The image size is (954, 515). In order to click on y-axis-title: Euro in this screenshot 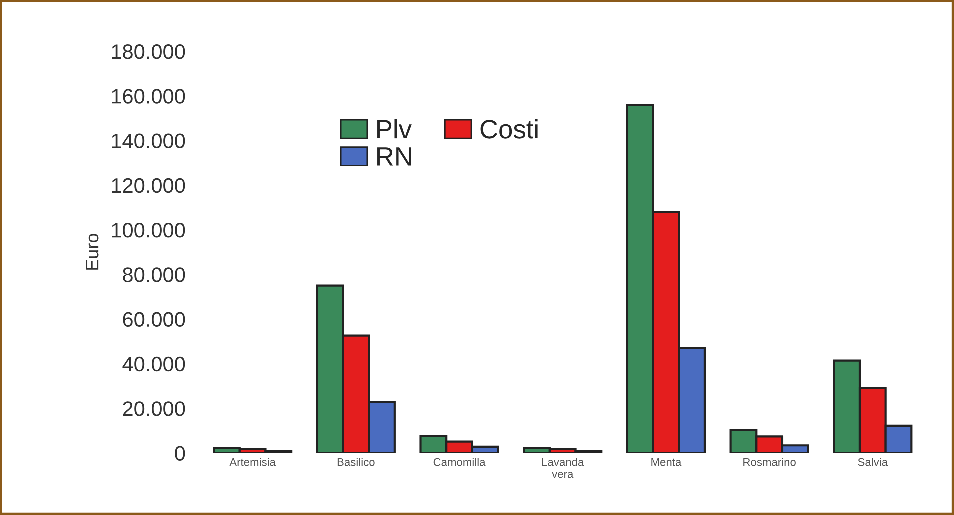, I will do `click(92, 252)`.